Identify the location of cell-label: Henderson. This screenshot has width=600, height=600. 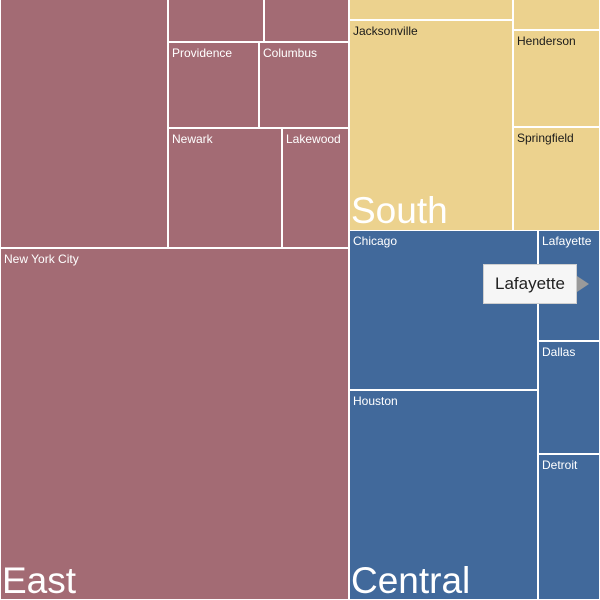
(546, 41).